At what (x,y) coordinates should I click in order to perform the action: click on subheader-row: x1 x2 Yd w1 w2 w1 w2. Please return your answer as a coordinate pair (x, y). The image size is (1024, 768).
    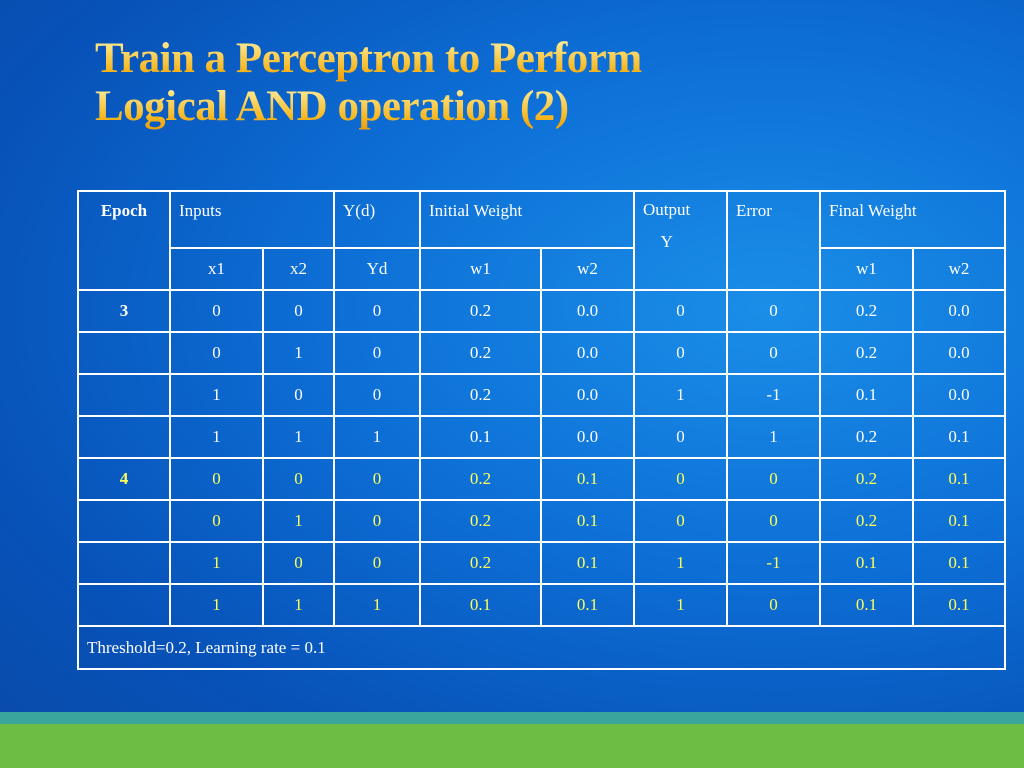
    Looking at the image, I should click on (542, 269).